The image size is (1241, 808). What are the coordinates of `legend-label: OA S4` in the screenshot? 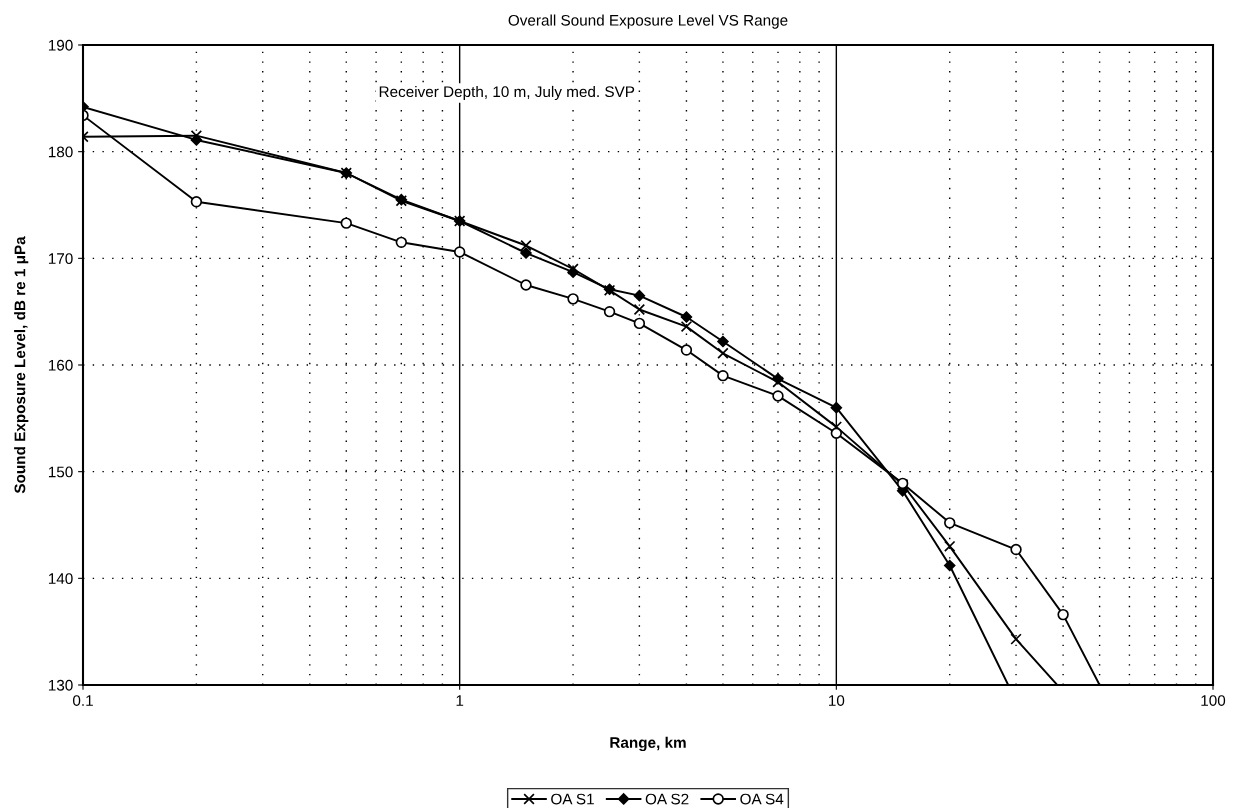 It's located at (762, 799).